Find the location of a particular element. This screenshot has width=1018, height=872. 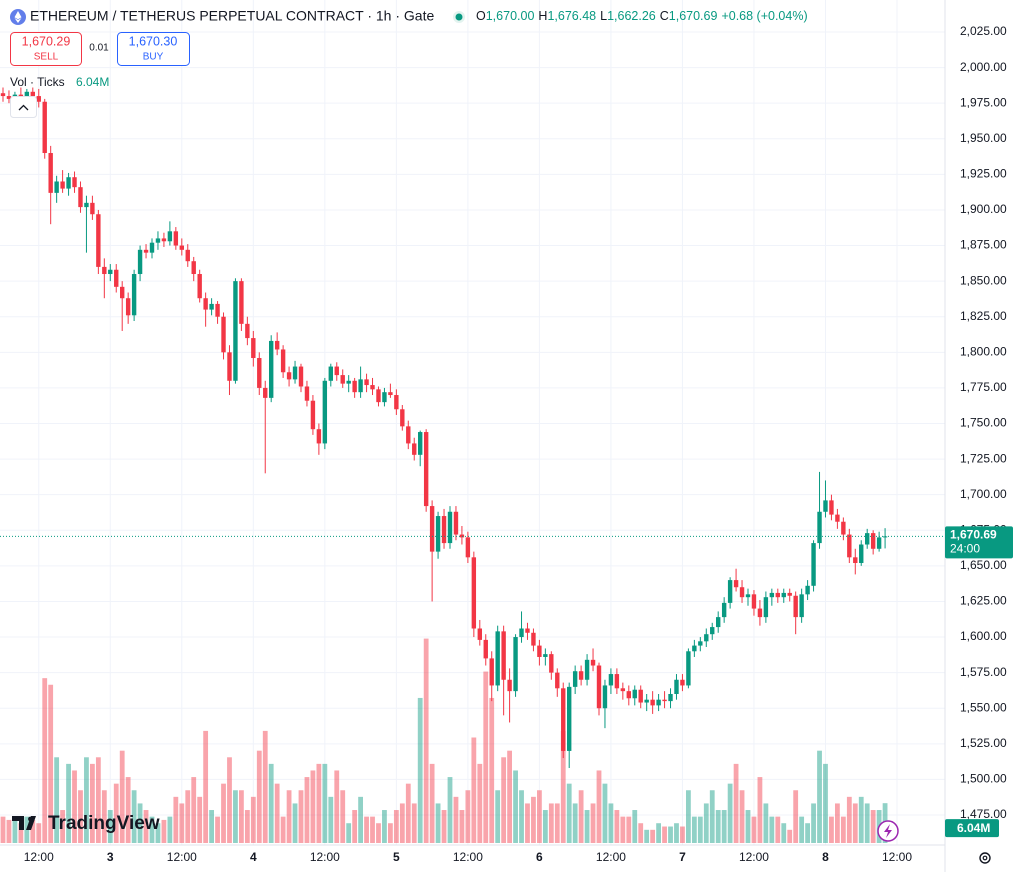

y-tick-label: 1,700.00 is located at coordinates (983, 494).